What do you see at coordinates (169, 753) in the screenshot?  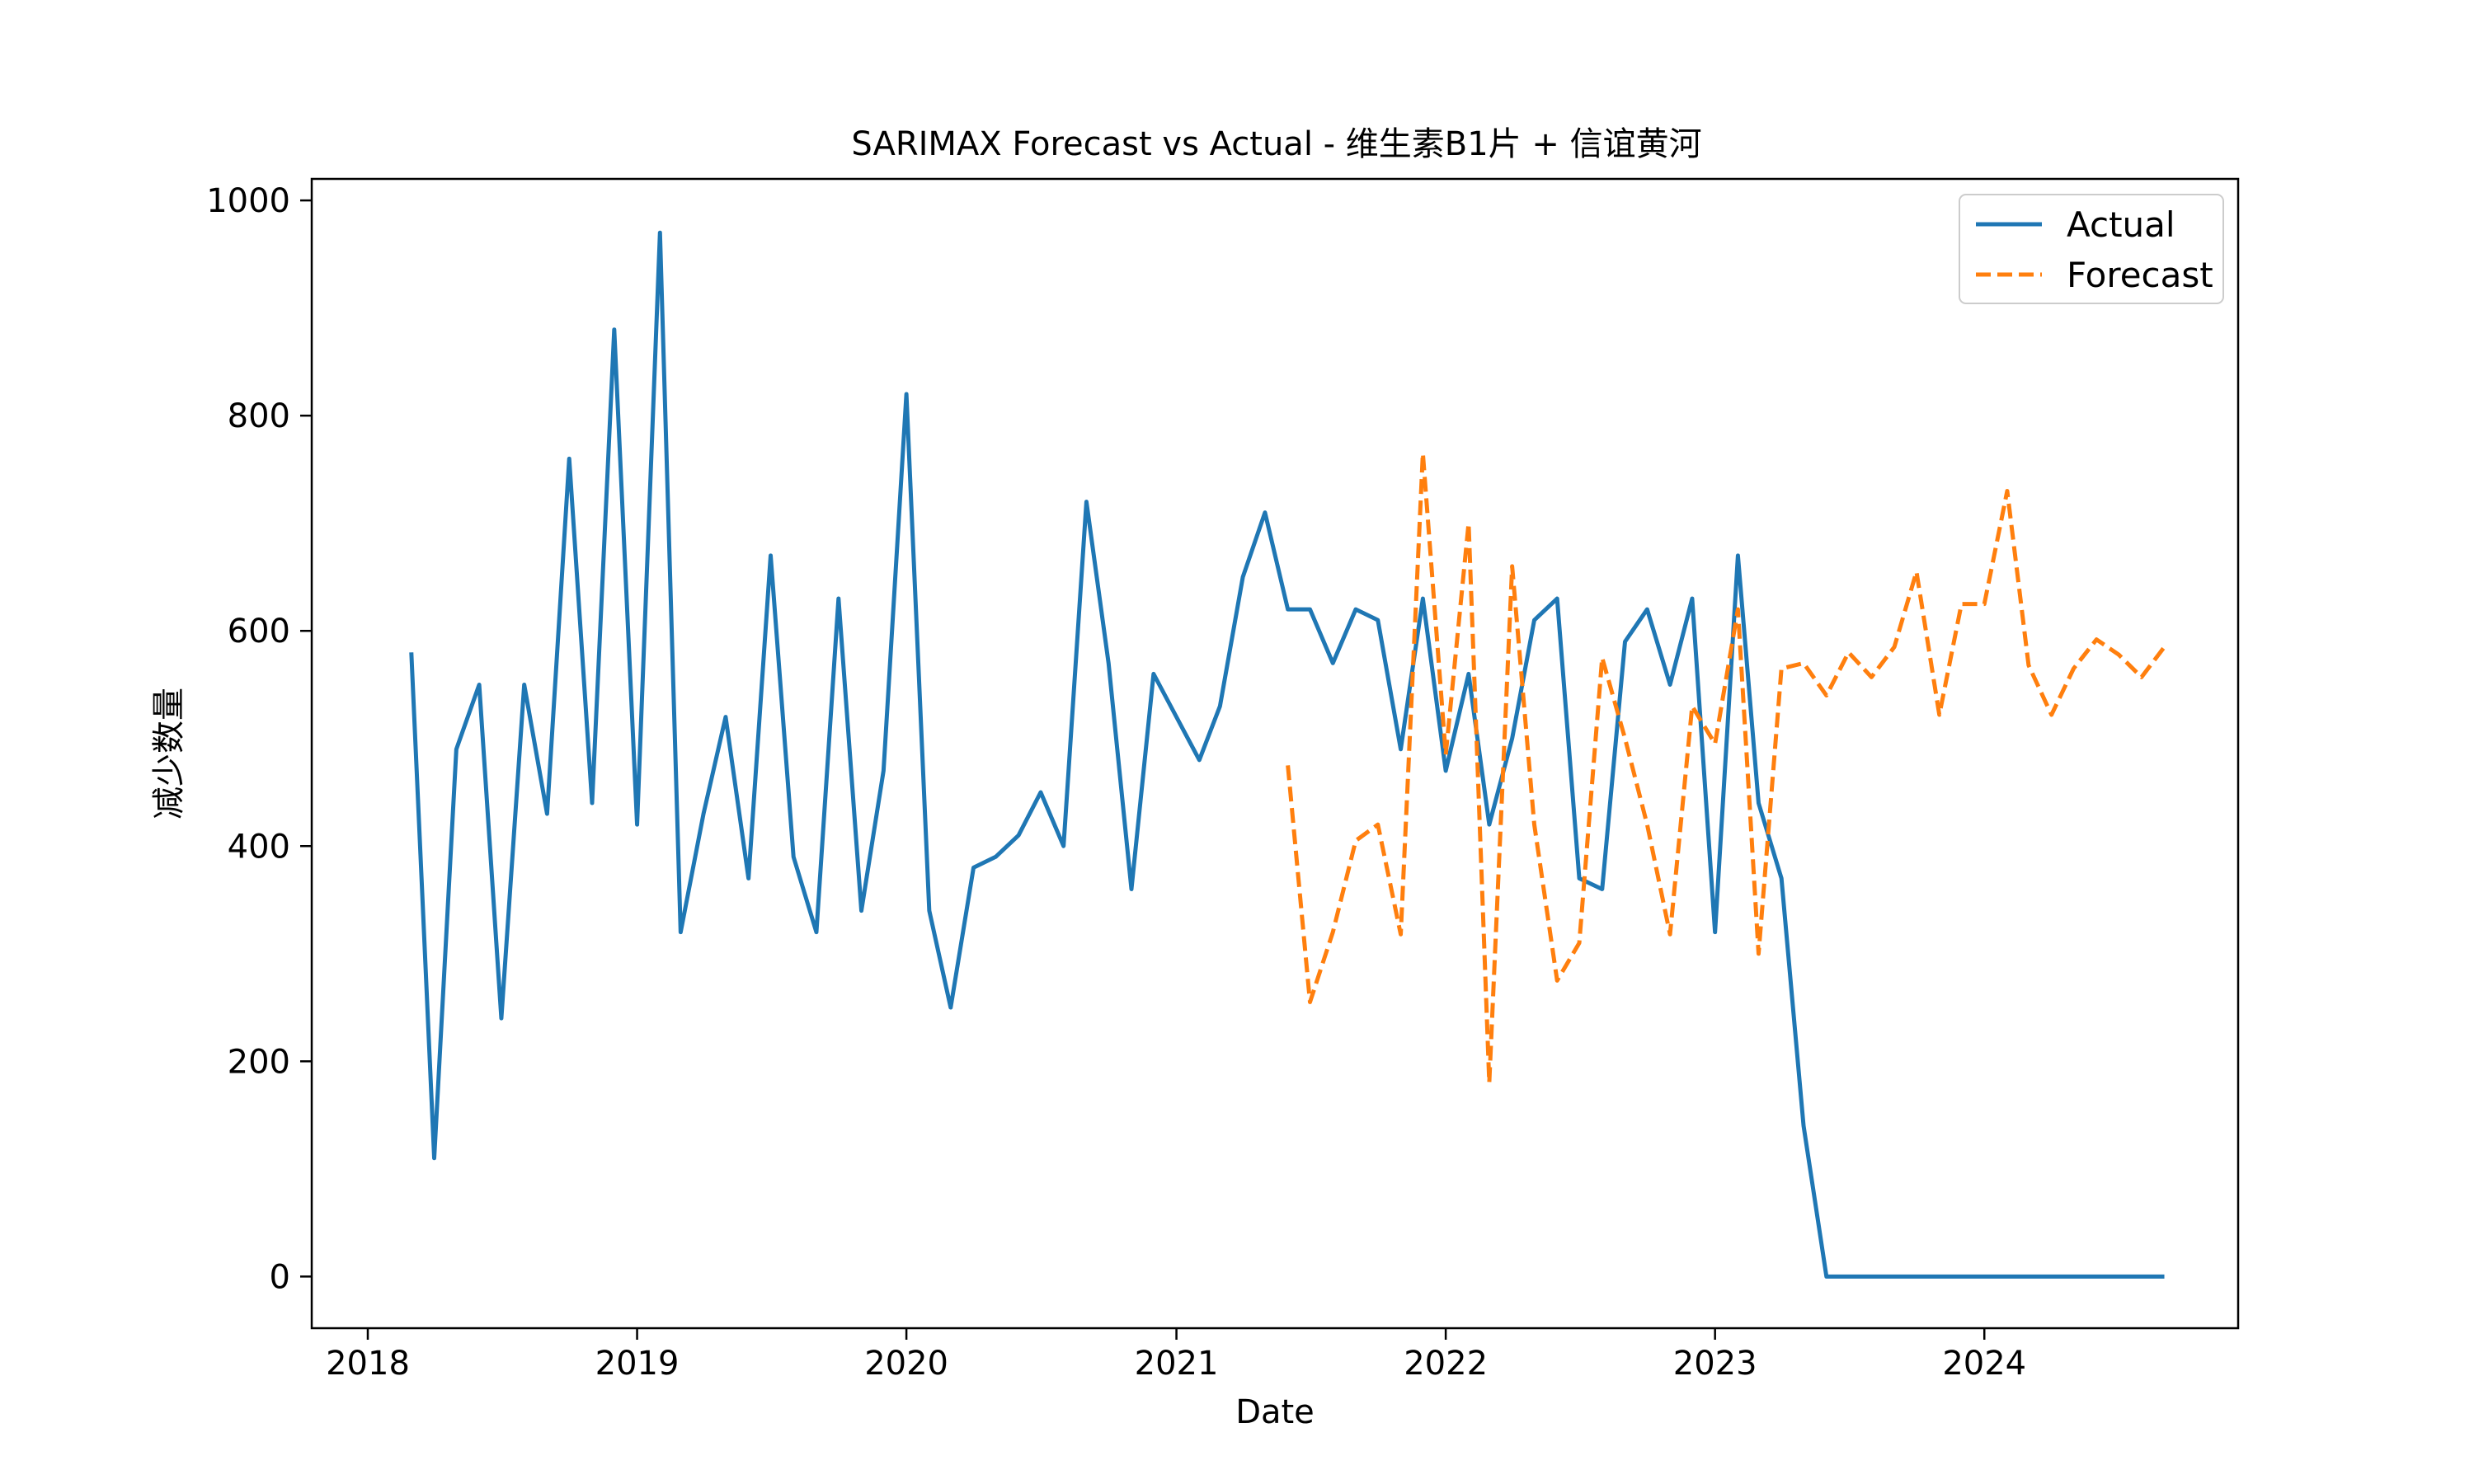 I see `y-axis-label: 减少数量` at bounding box center [169, 753].